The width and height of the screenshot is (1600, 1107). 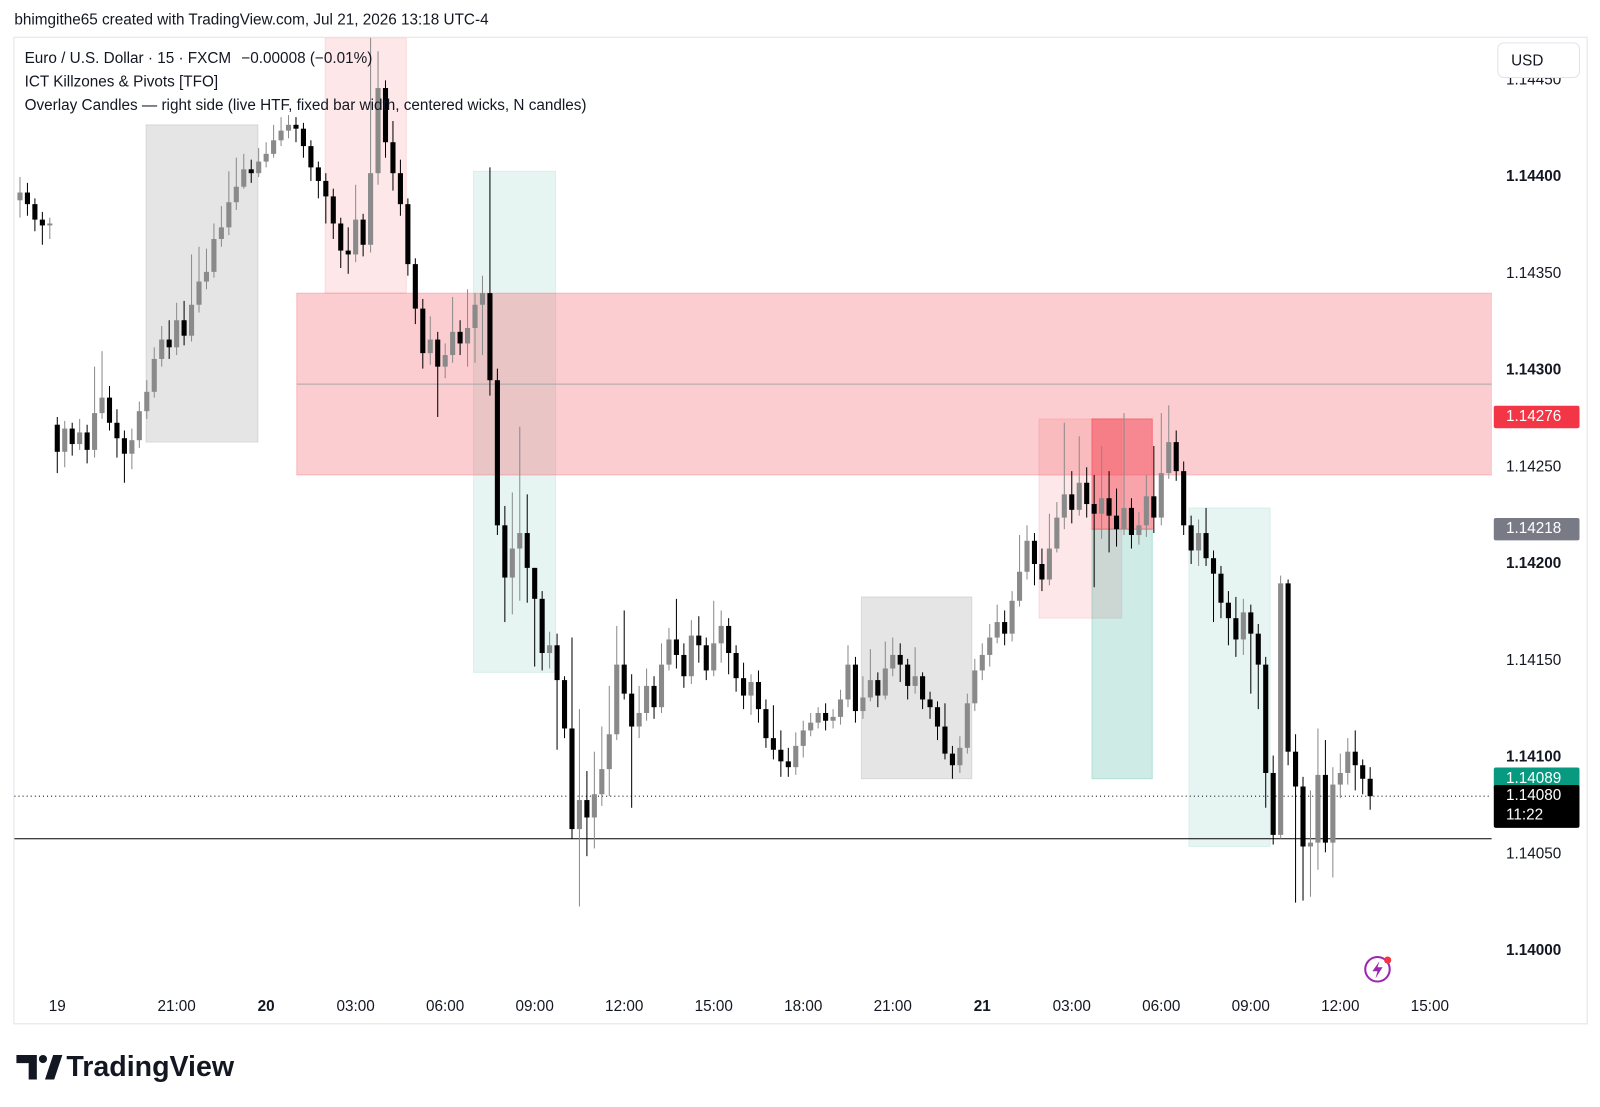 I want to click on x-tick-label: 12:00, so click(x=1340, y=1006).